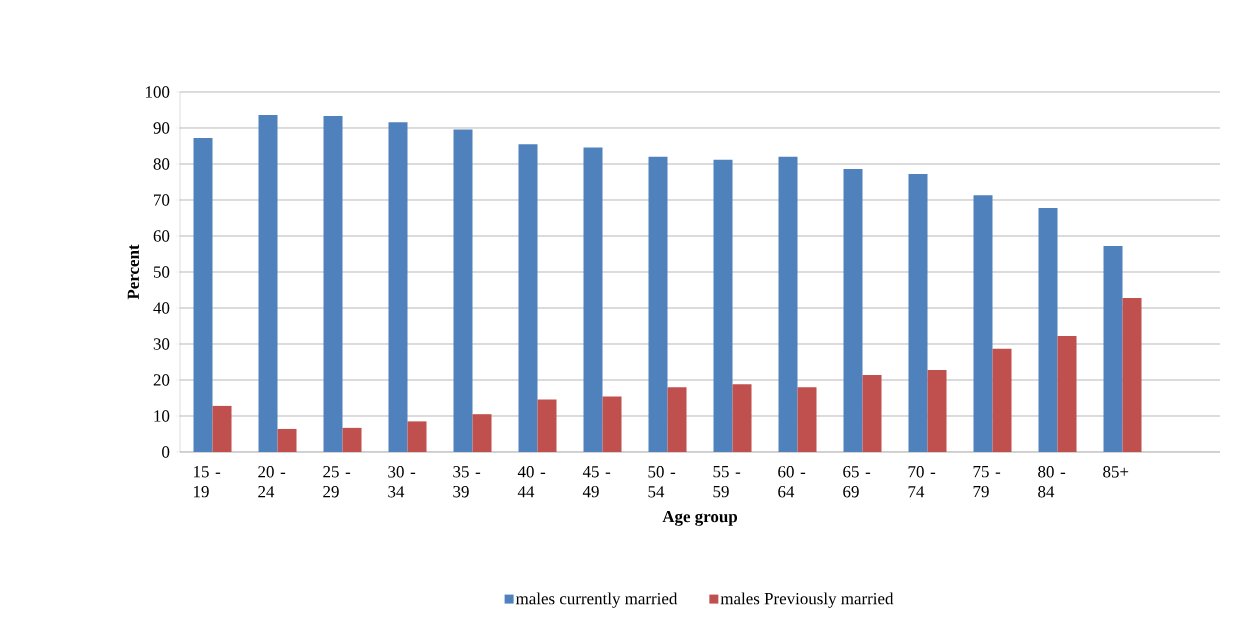  What do you see at coordinates (596, 482) in the screenshot?
I see `x-tick-label: 45 - 49` at bounding box center [596, 482].